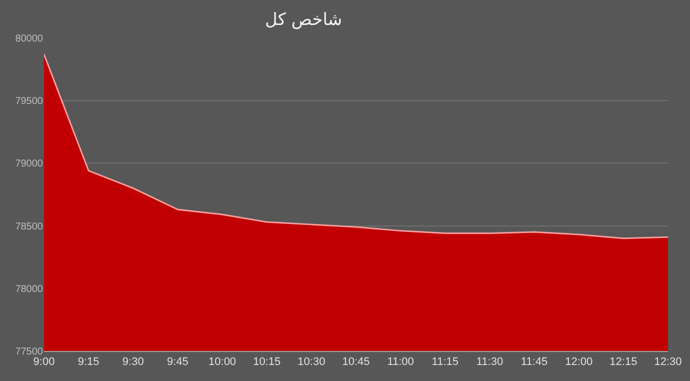 The height and width of the screenshot is (381, 690). What do you see at coordinates (624, 362) in the screenshot?
I see `x-tick-label: 12:15` at bounding box center [624, 362].